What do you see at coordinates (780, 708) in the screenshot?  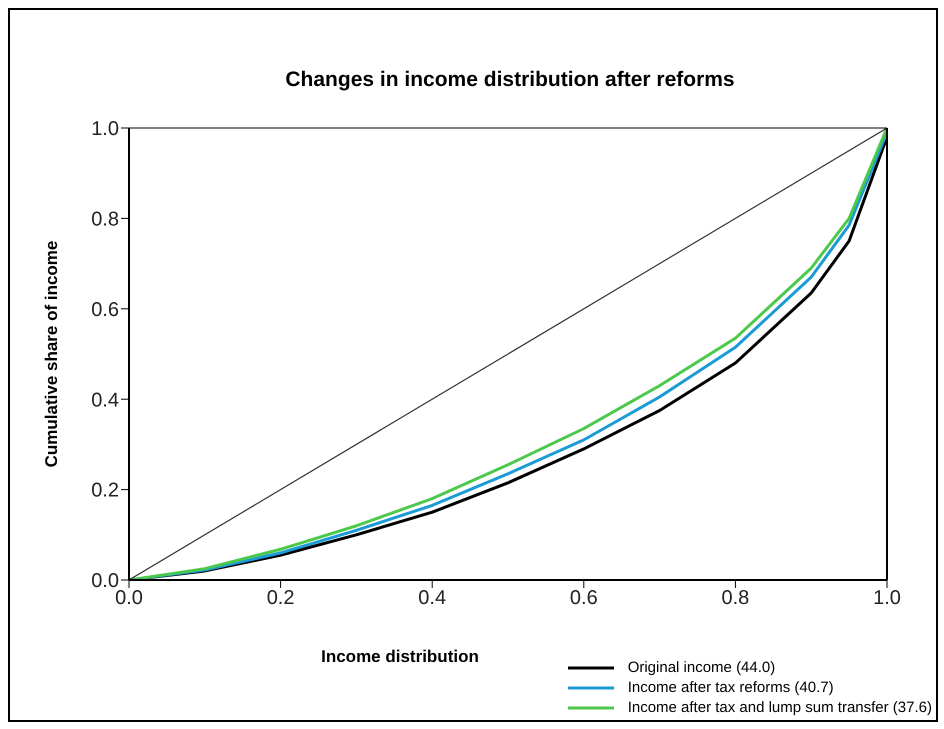 I see `legend-label: Income after tax and lump sum transfer (37.6)` at bounding box center [780, 708].